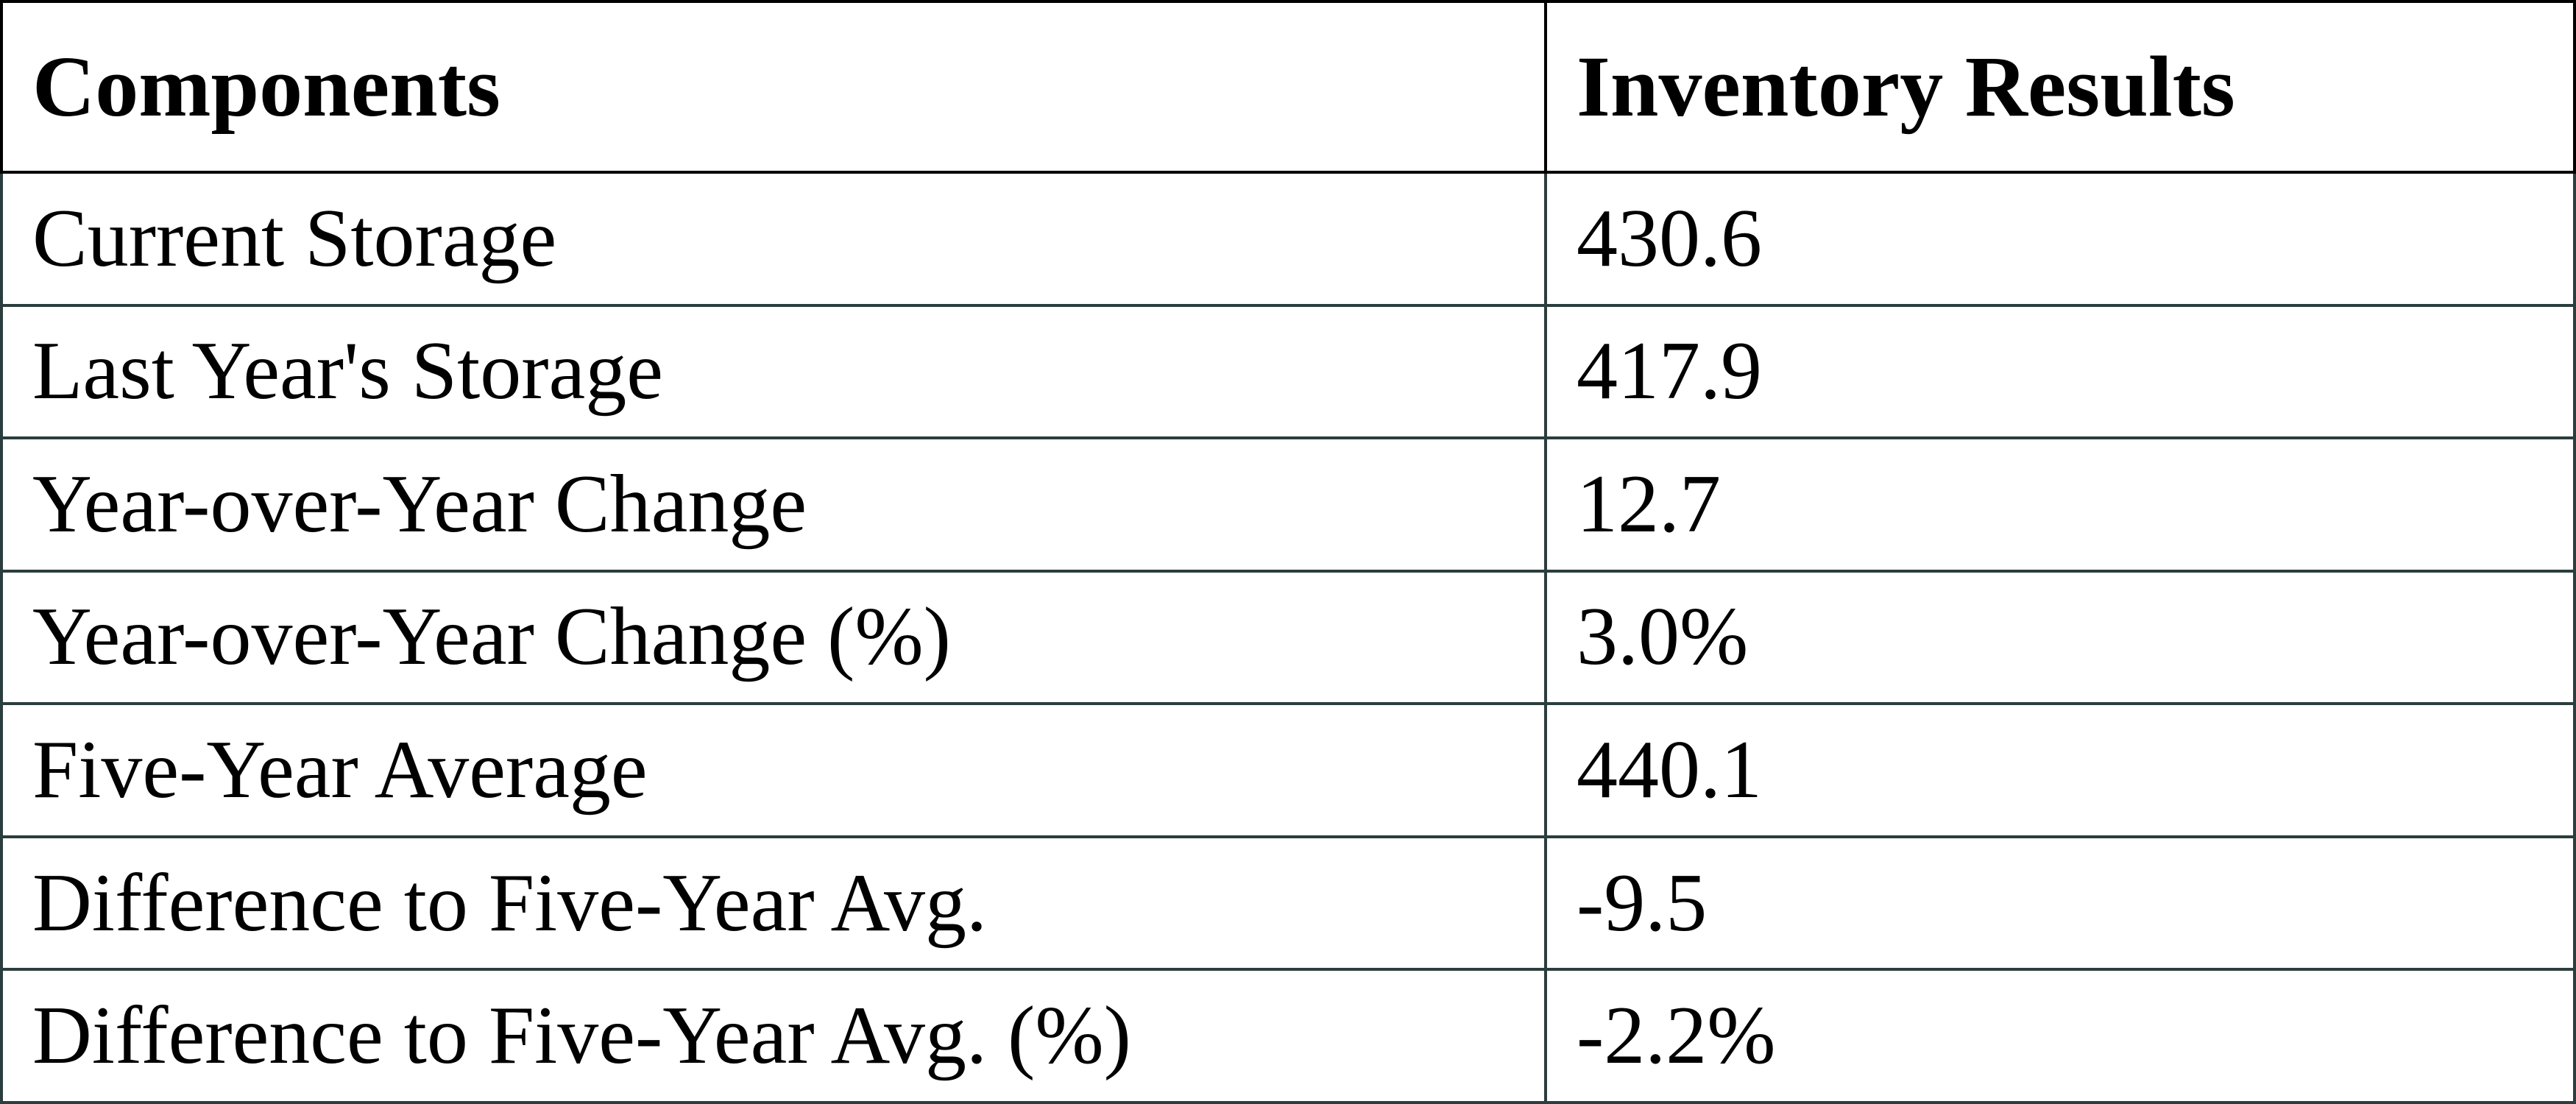 This screenshot has width=2576, height=1104. What do you see at coordinates (773, 371) in the screenshot?
I see `component-cell: Last Year's Storage` at bounding box center [773, 371].